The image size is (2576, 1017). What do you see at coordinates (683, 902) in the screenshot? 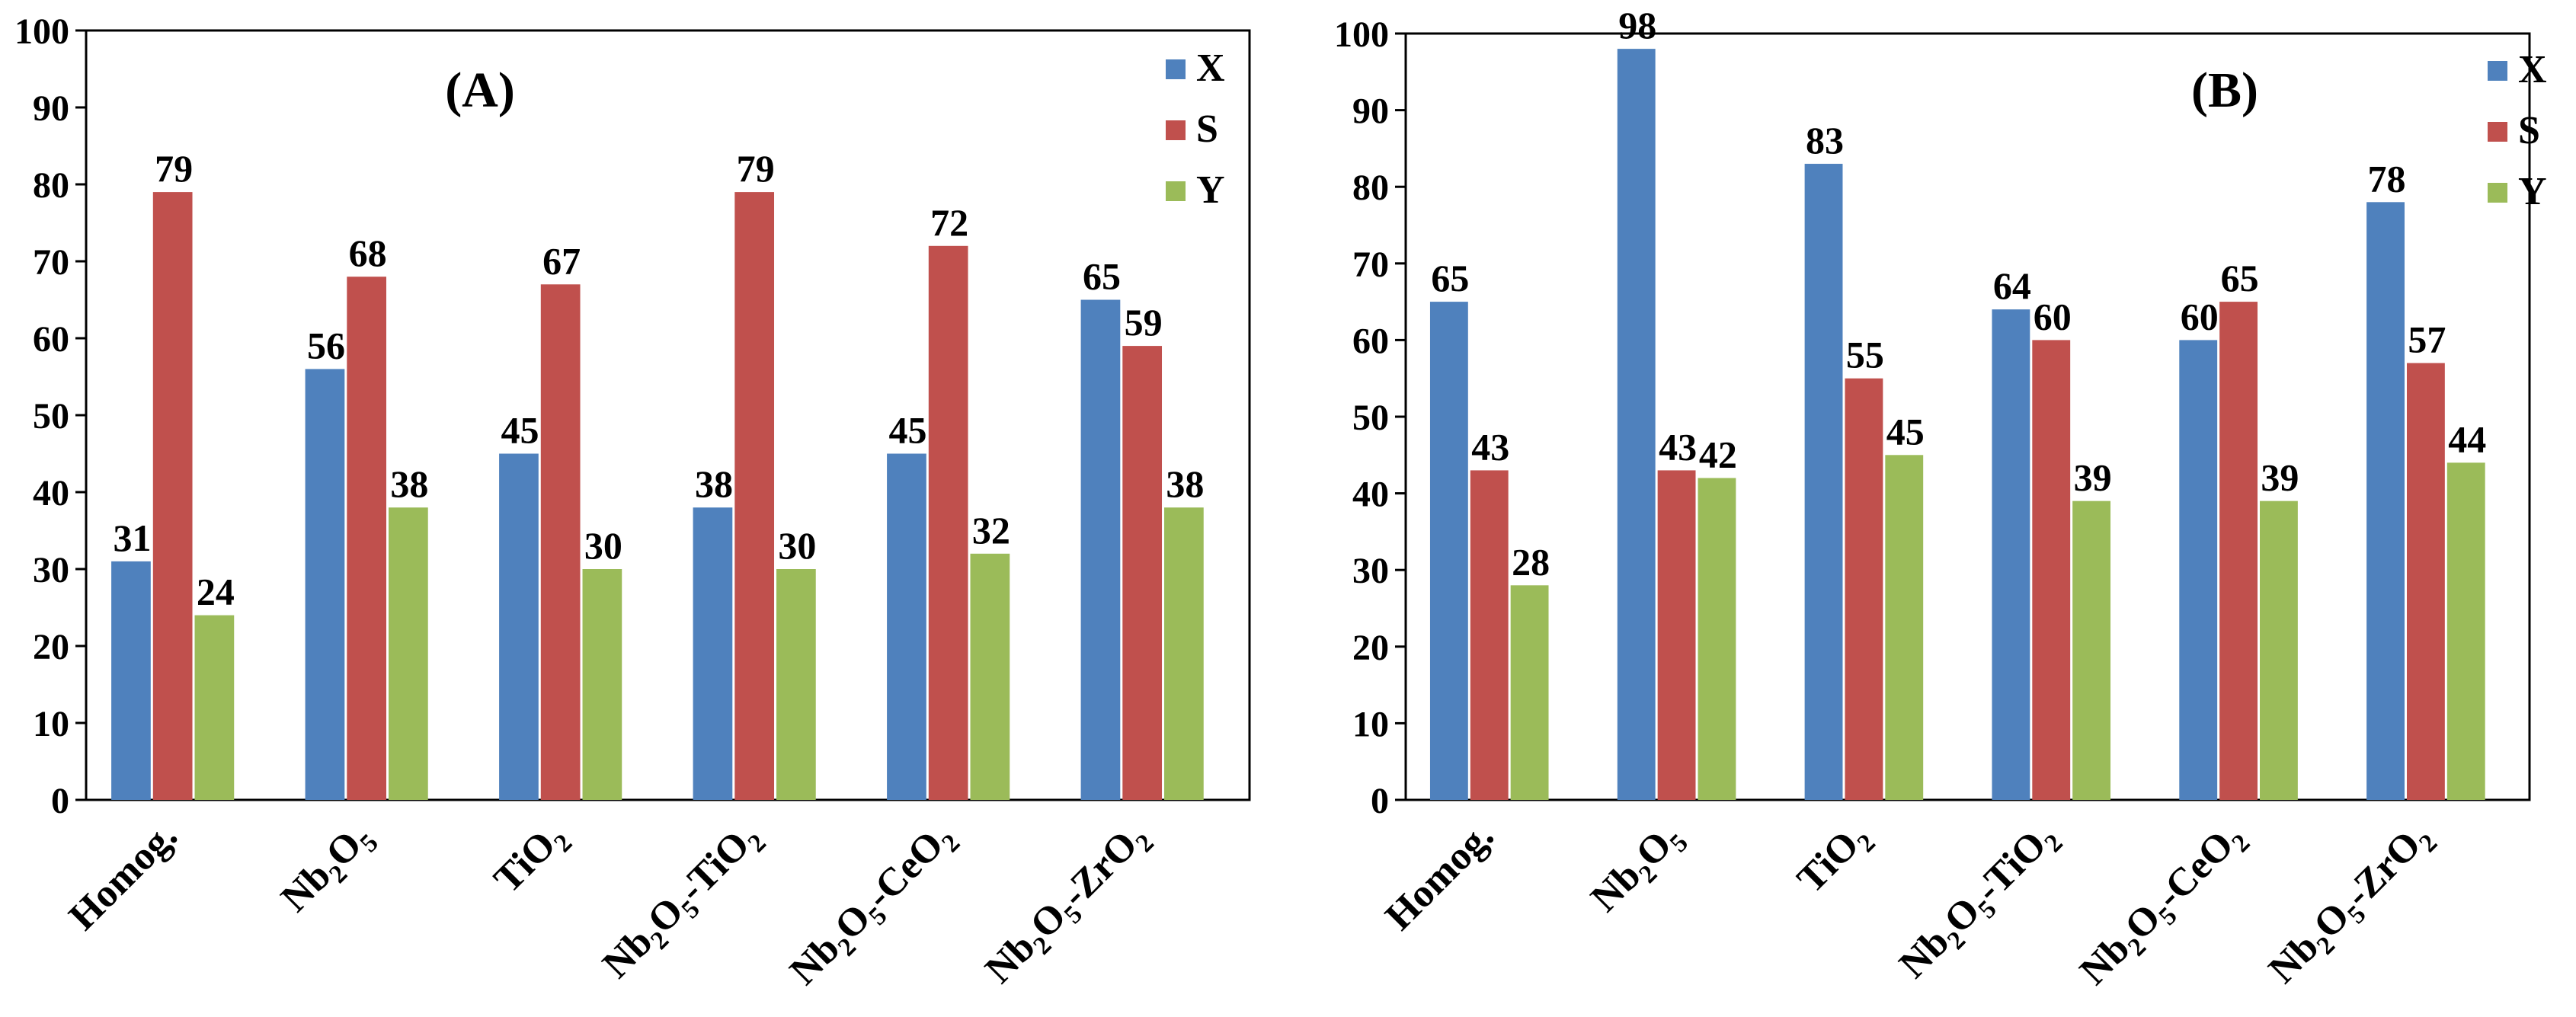
I see `x-tick-label: Nb2O5-TiO2` at bounding box center [683, 902].